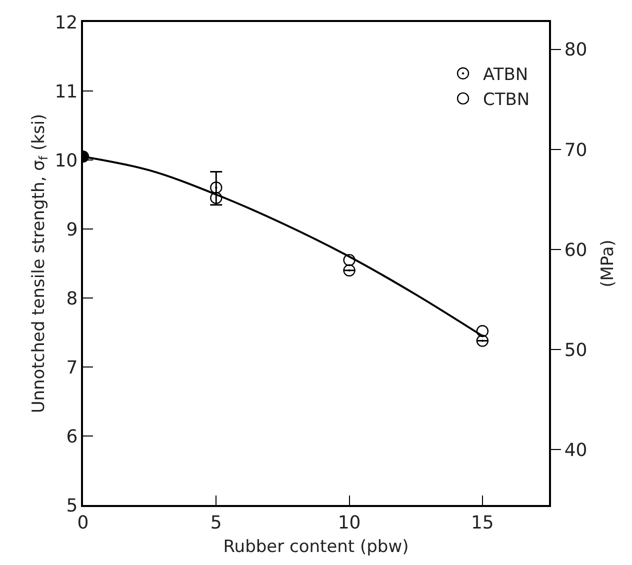 The width and height of the screenshot is (632, 565). I want to click on y-tick-label: 10, so click(66, 161).